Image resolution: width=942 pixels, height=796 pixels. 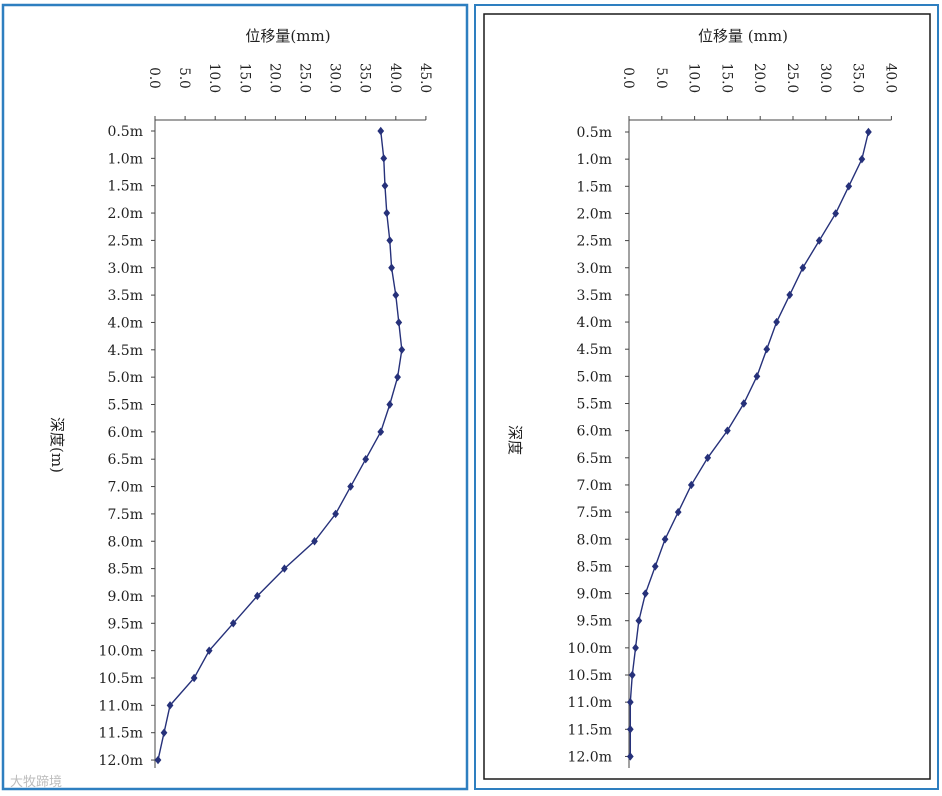 What do you see at coordinates (125, 460) in the screenshot?
I see `depth-tick-label: 6.5m` at bounding box center [125, 460].